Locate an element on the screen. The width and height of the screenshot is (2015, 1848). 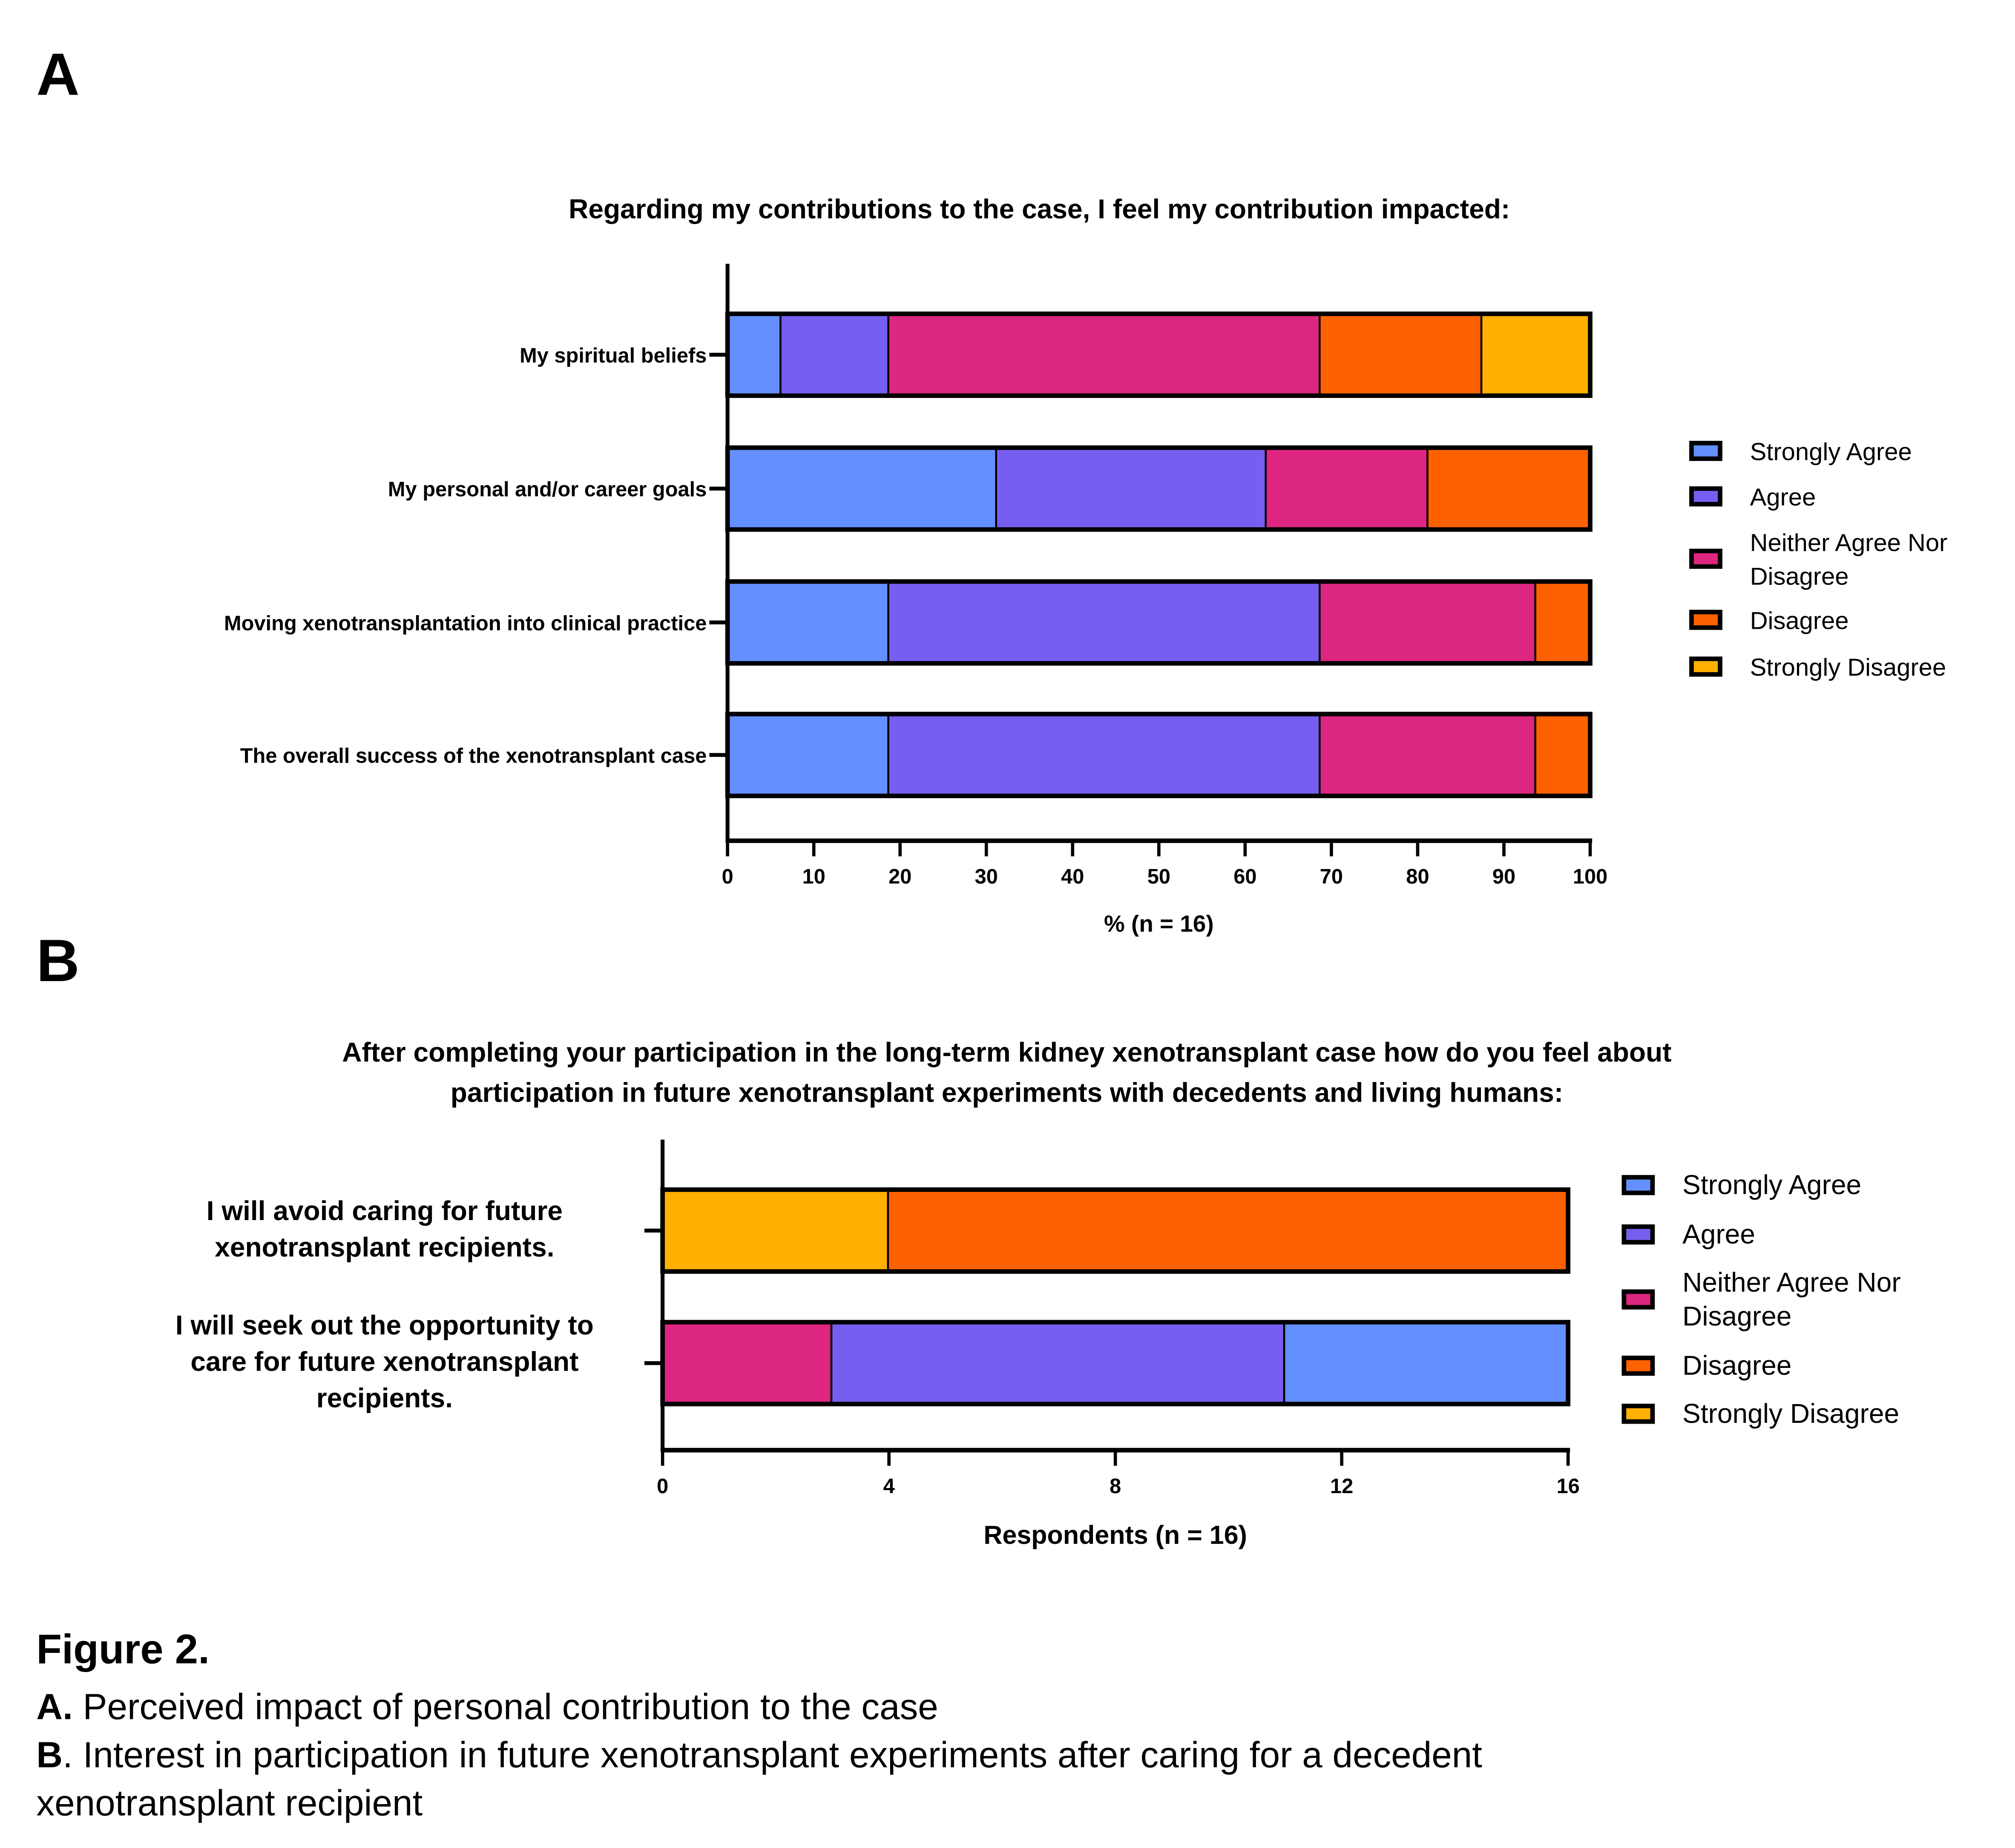
category-label: recipients. is located at coordinates (385, 1397).